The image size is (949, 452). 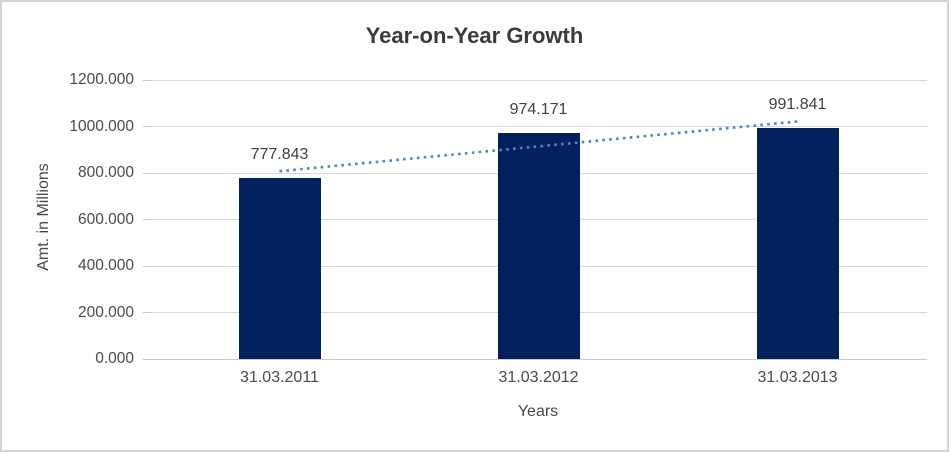 I want to click on data-label: 777.843, so click(x=279, y=155).